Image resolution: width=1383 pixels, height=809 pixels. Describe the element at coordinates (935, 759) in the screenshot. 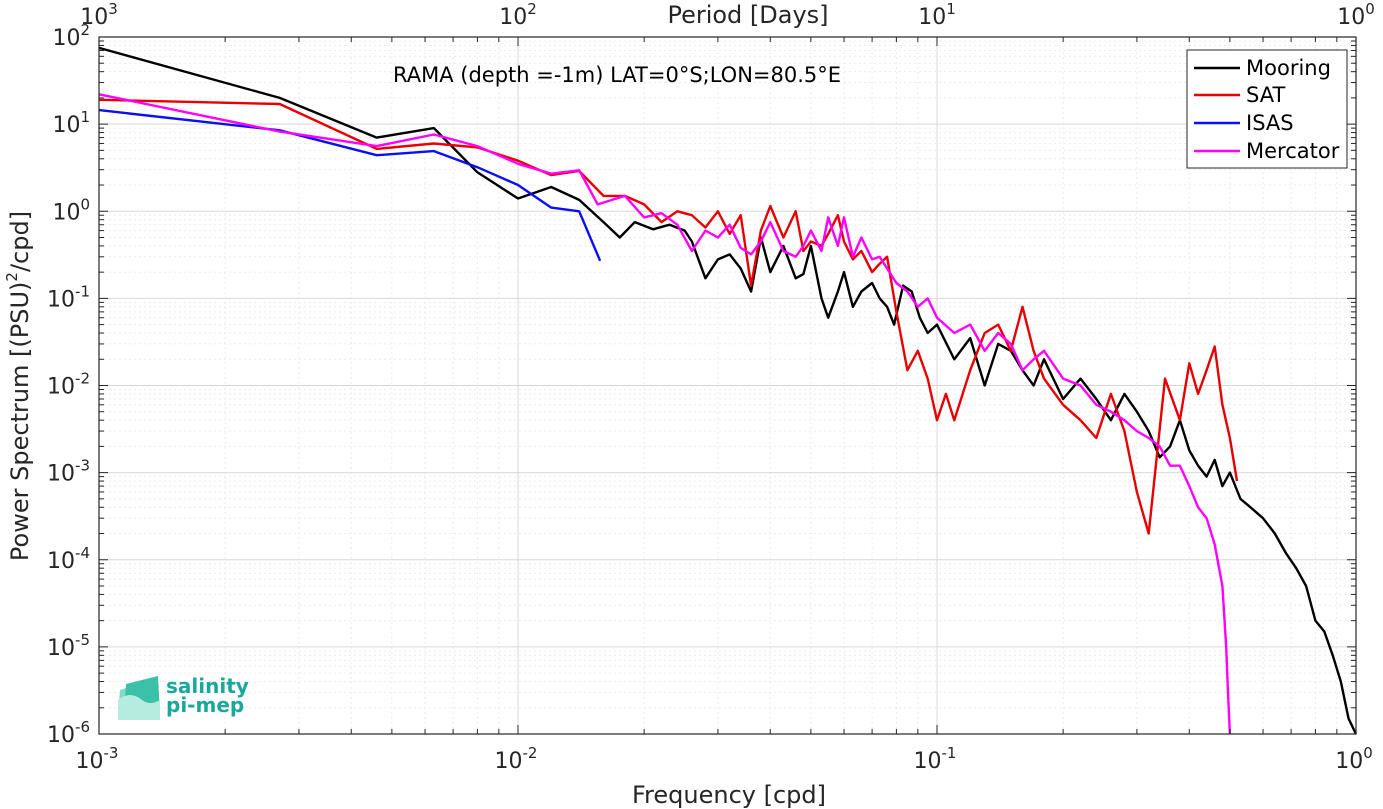

I see `x-tick-label: 10⁻¹` at that location.